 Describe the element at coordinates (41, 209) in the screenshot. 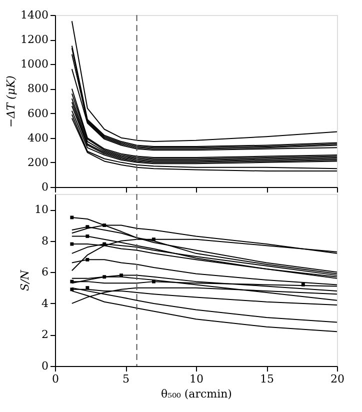

I see `y-tick-label: 10` at that location.